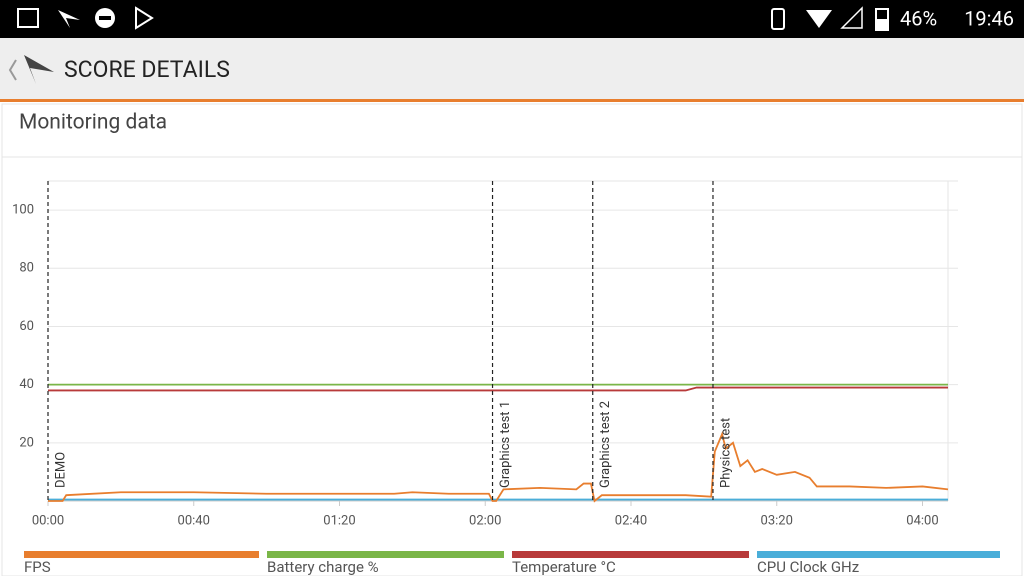 The width and height of the screenshot is (1024, 576). Describe the element at coordinates (631, 520) in the screenshot. I see `x-tick-label: 02:40` at that location.